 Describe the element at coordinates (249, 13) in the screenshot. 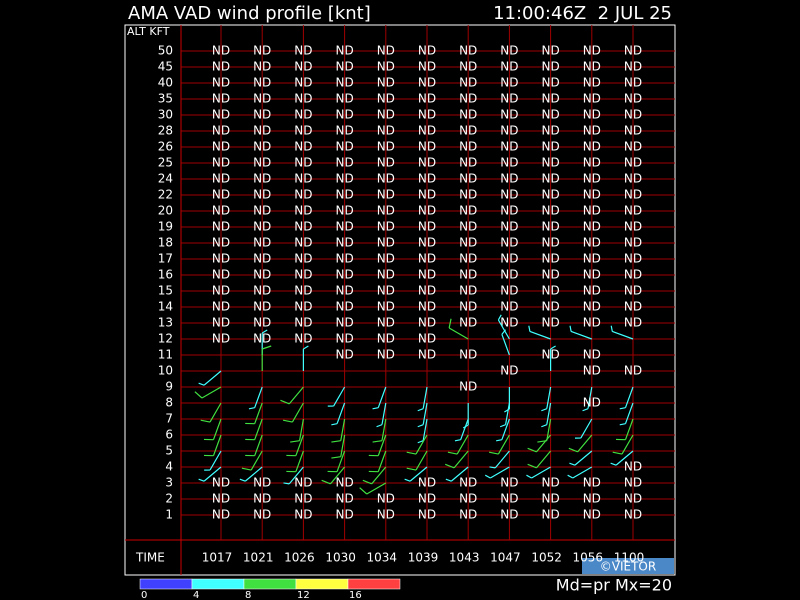

I see `title: AMA VAD wind profile [knt]` at that location.